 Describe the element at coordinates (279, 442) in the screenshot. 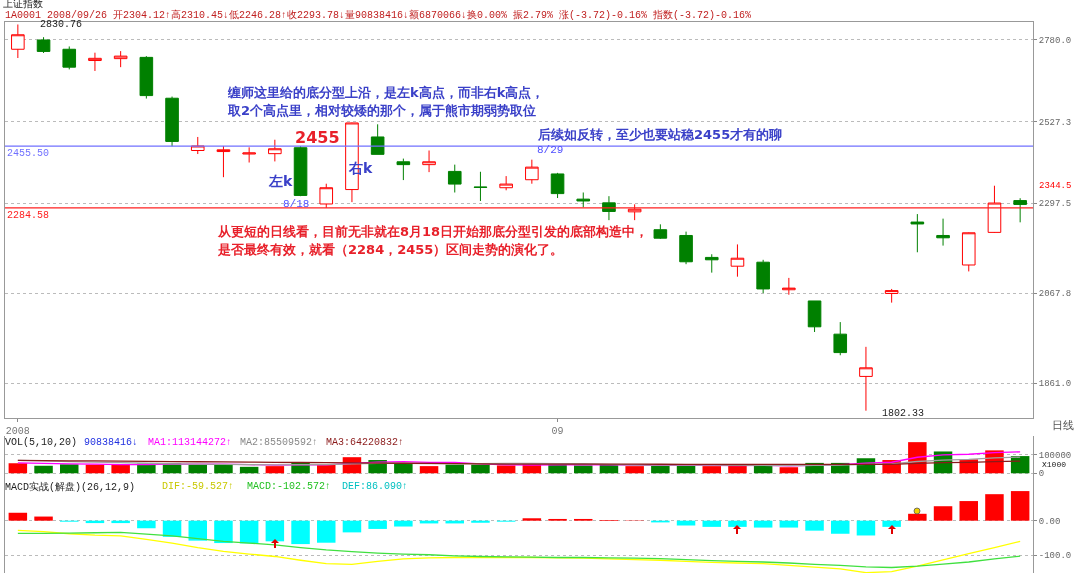

I see `annotation: MA2:85509592↑` at that location.